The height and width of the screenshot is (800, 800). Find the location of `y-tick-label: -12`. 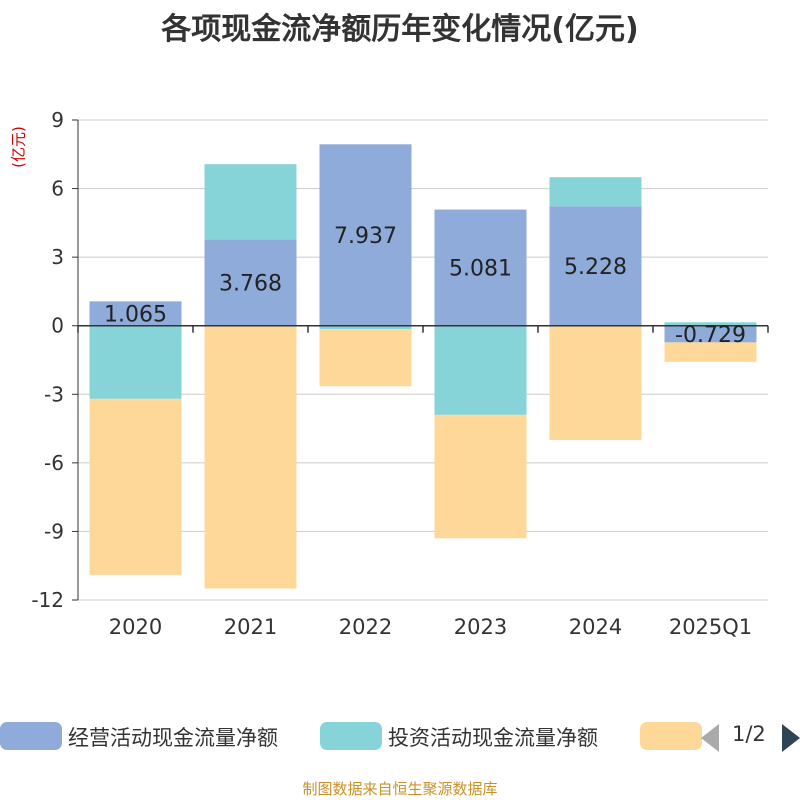

y-tick-label: -12 is located at coordinates (47, 600).